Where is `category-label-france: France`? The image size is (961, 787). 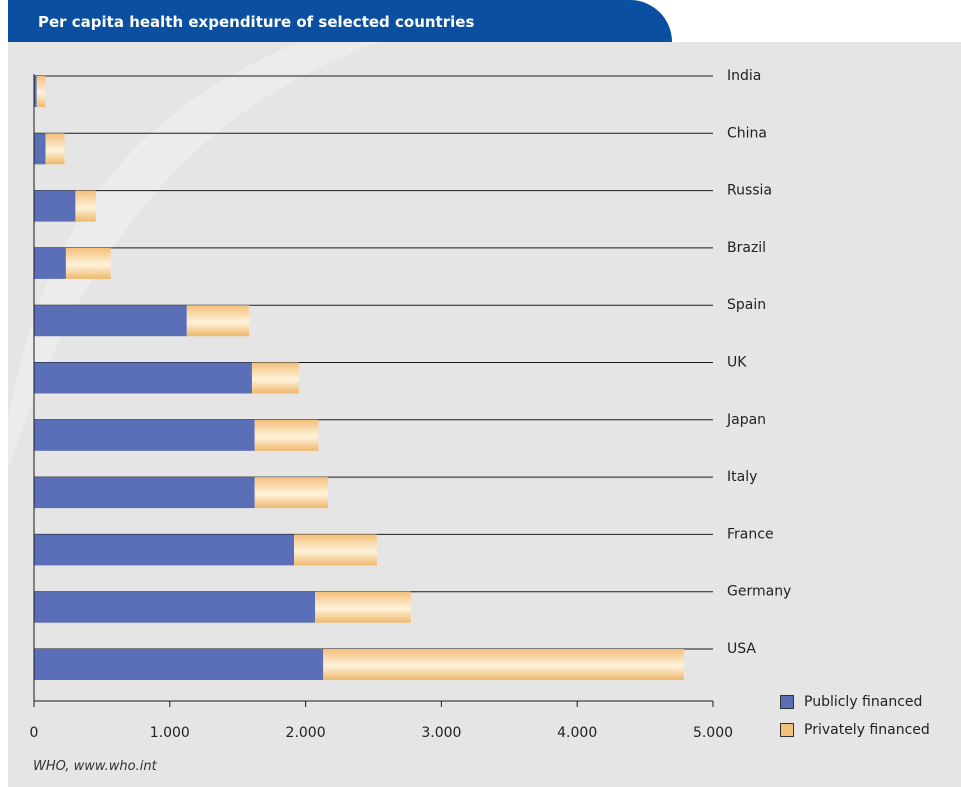
category-label-france: France is located at coordinates (750, 534).